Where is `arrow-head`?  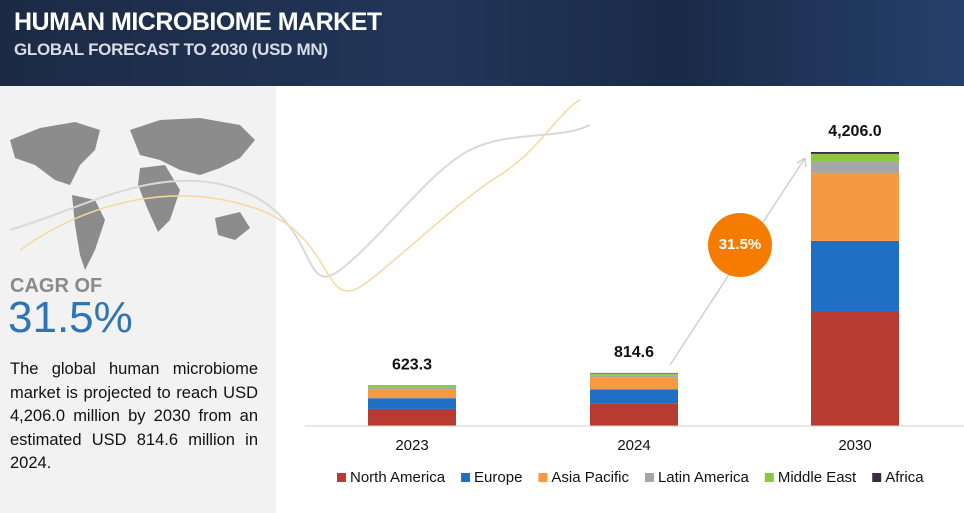 arrow-head is located at coordinates (801, 162).